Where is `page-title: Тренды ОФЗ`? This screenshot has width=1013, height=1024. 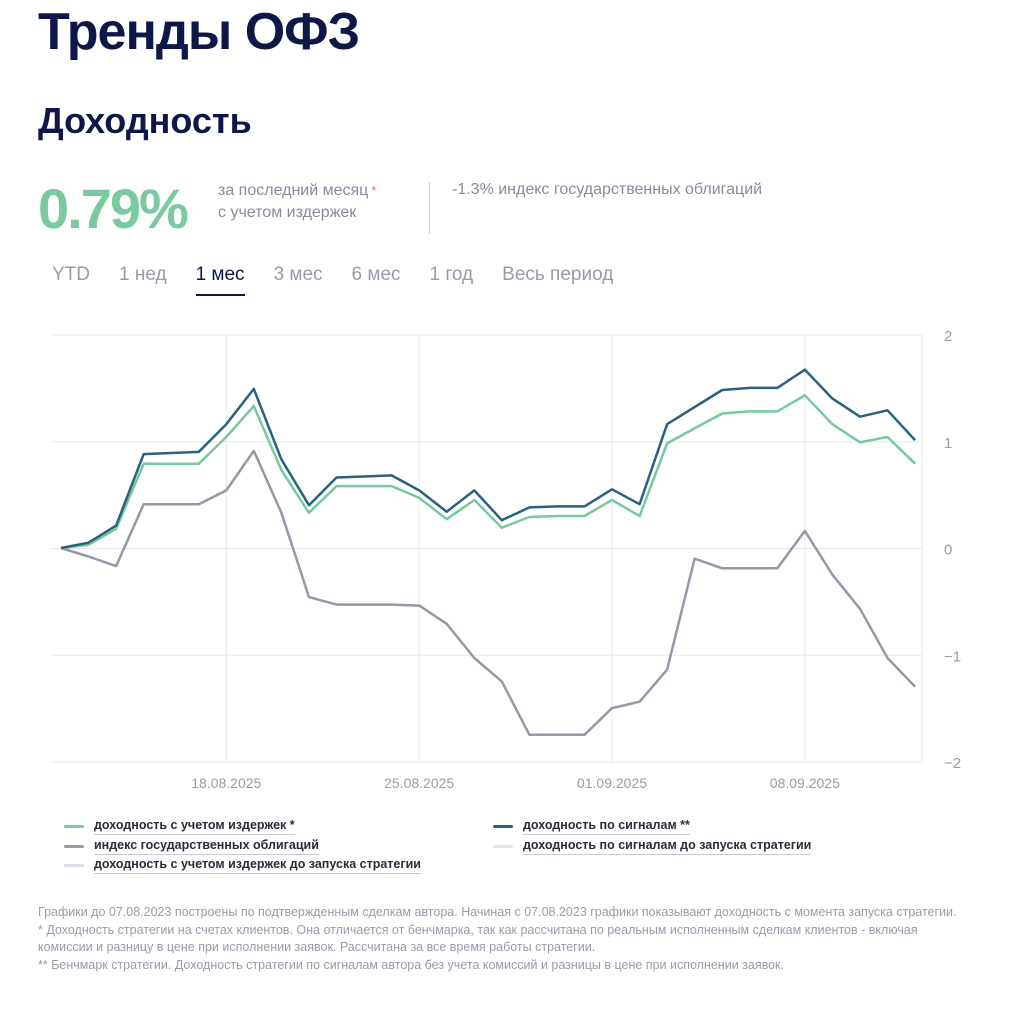
page-title: Тренды ОФЗ is located at coordinates (199, 32).